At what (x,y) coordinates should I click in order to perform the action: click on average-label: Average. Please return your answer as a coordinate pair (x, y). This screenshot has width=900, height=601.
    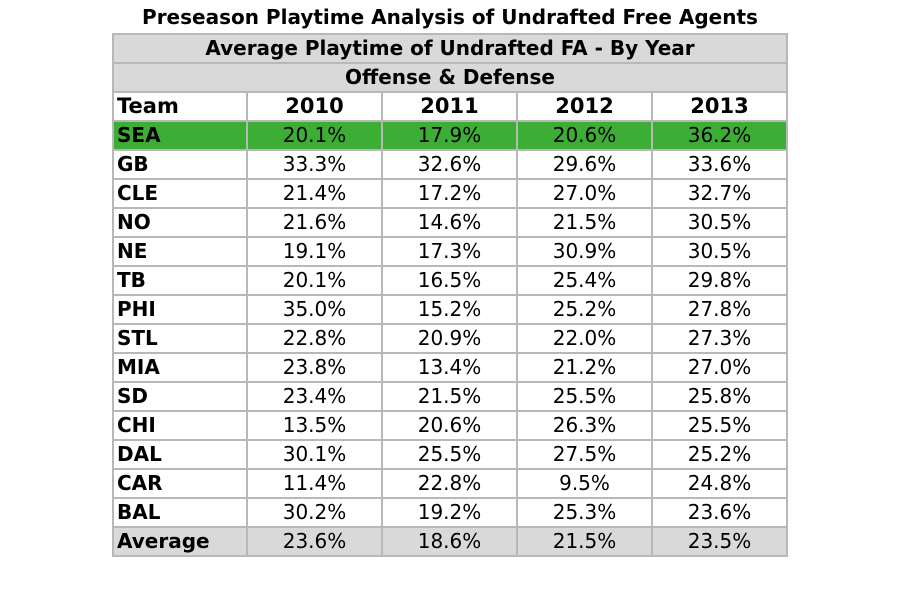
    Looking at the image, I should click on (180, 541).